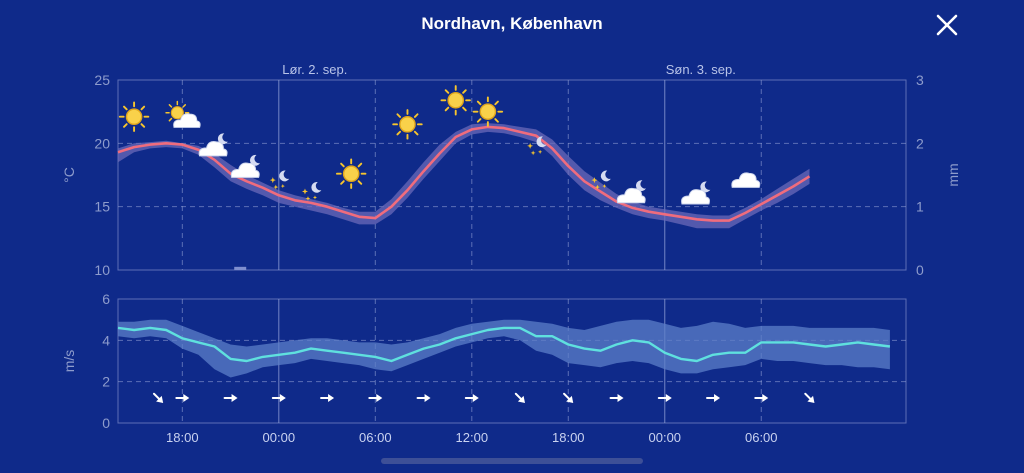  What do you see at coordinates (102, 80) in the screenshot?
I see `temp-tick-label: 25` at bounding box center [102, 80].